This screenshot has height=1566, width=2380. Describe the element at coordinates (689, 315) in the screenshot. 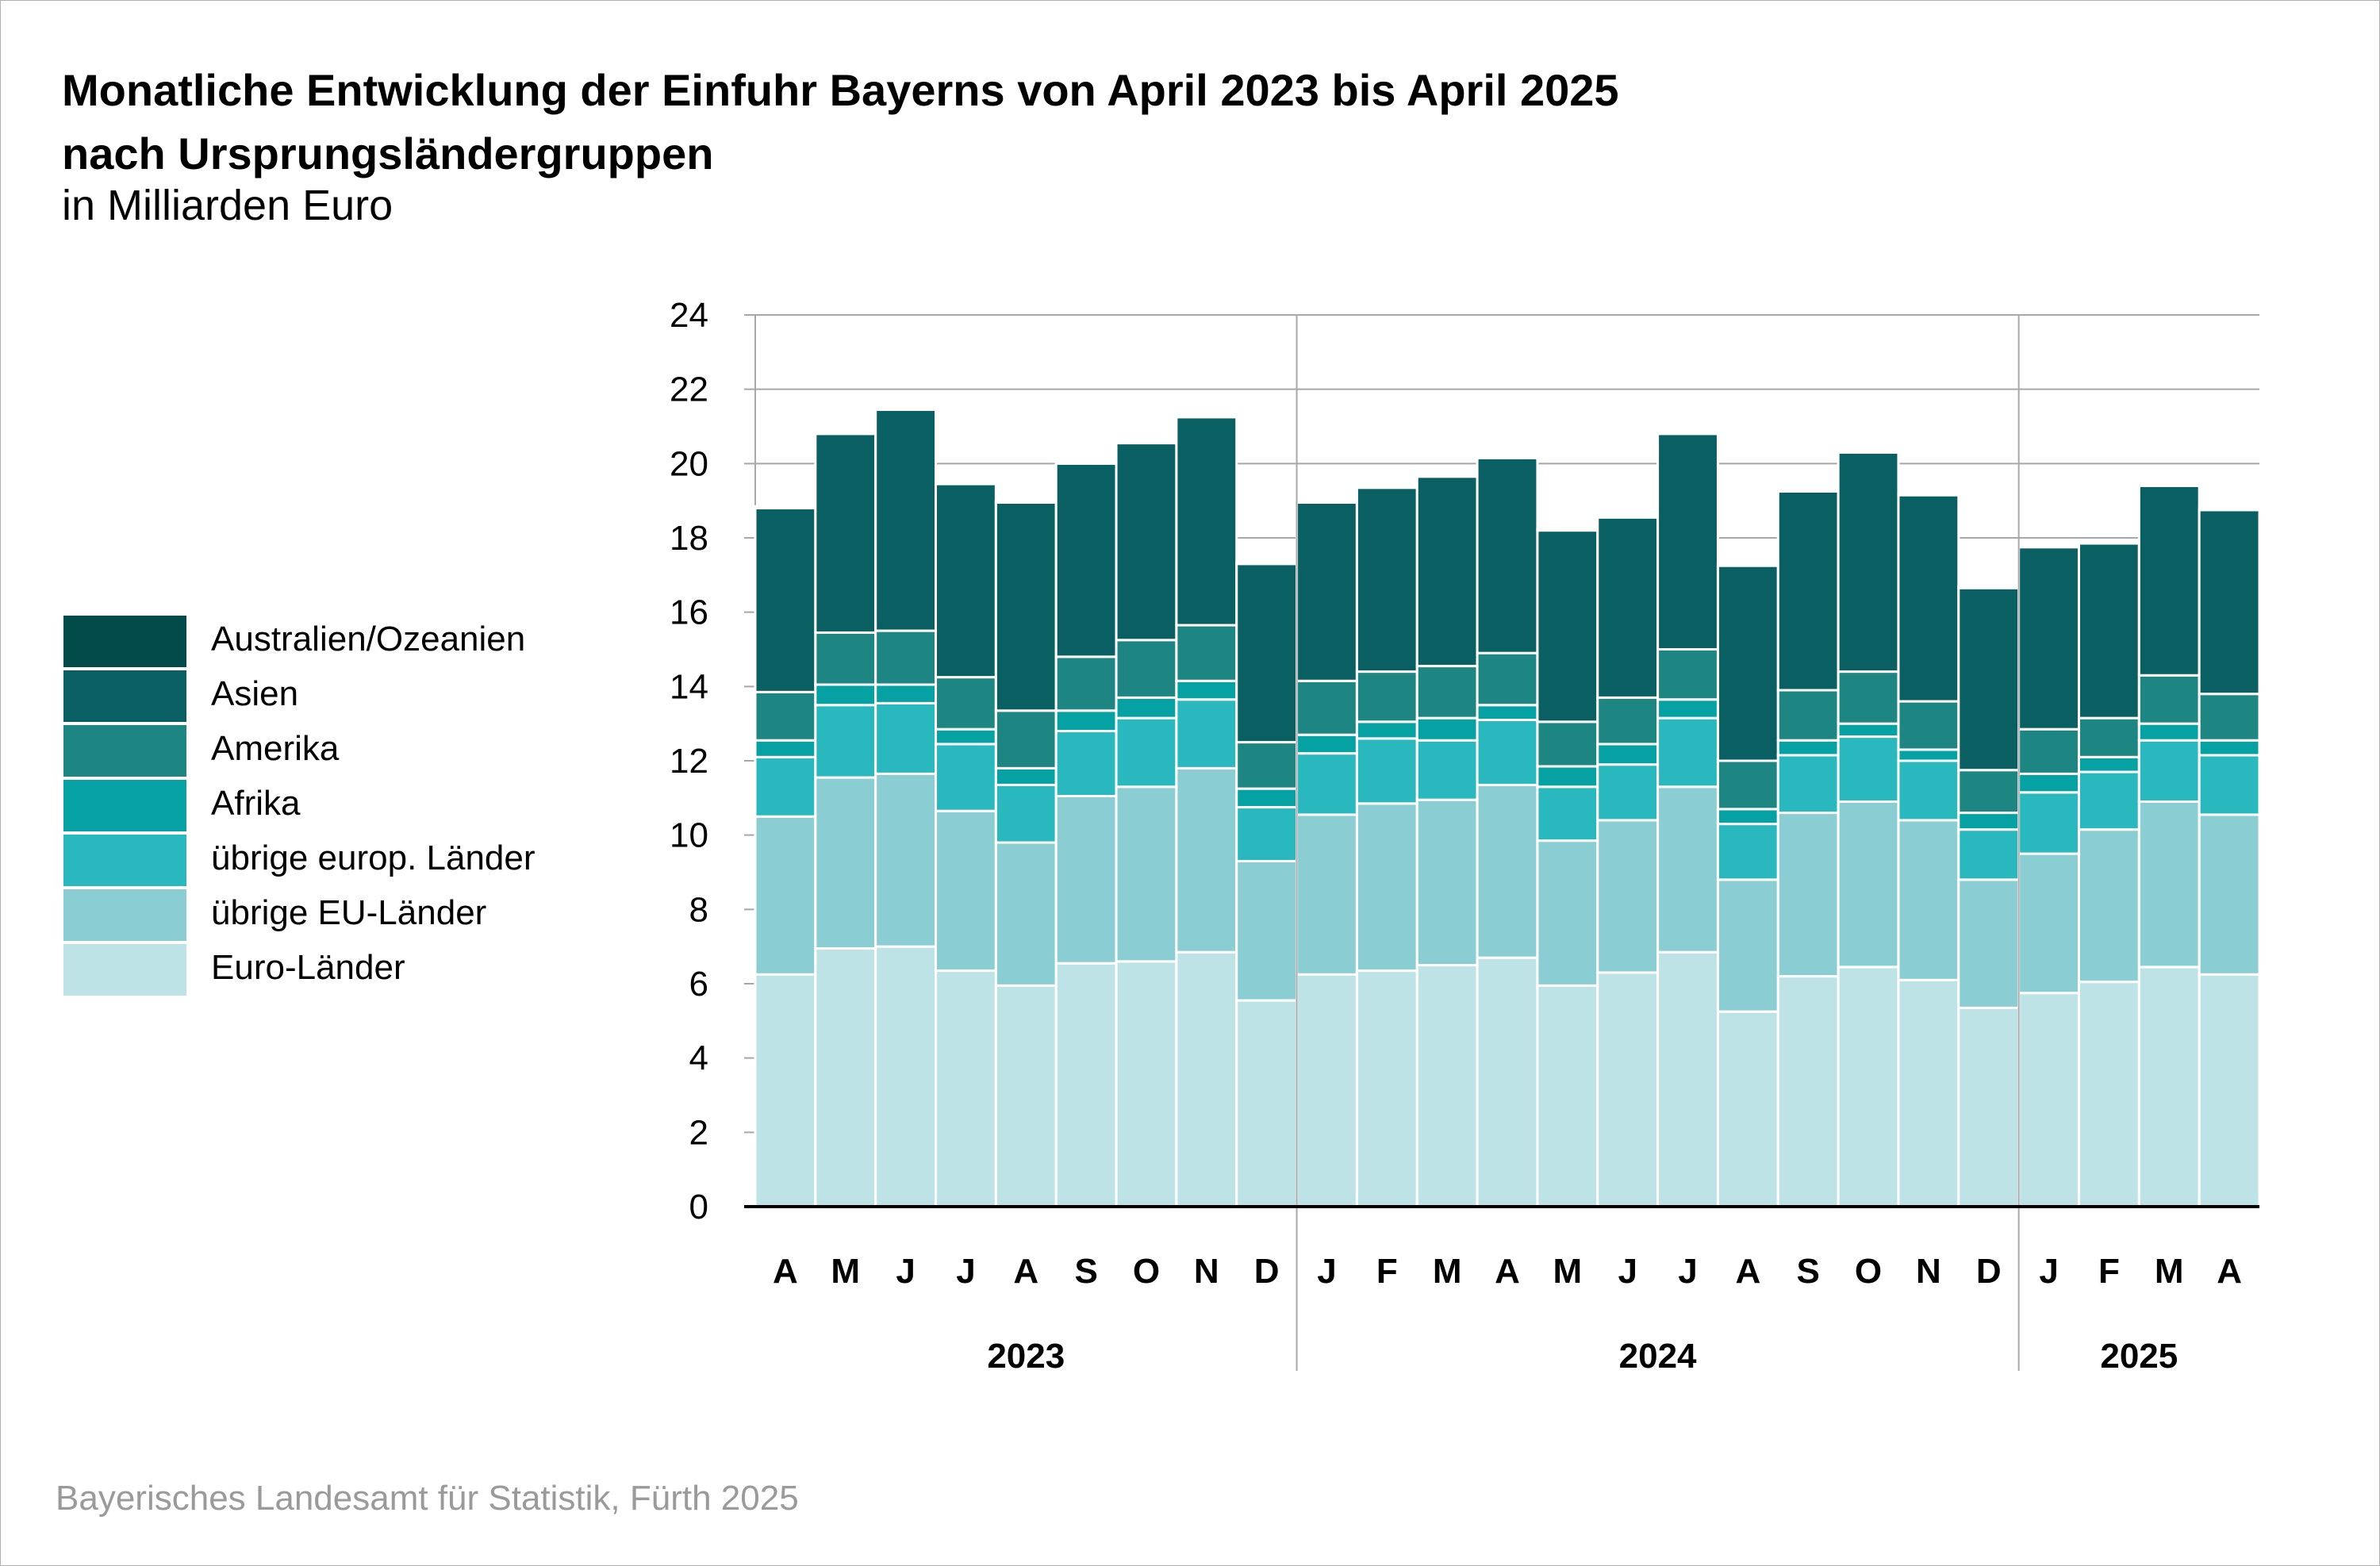

I see `y-tick-label: 24` at that location.